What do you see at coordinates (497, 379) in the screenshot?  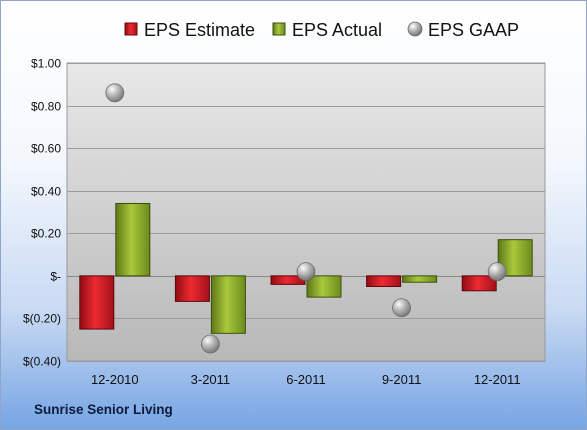 I see `x-tick-label: 12-2011` at bounding box center [497, 379].